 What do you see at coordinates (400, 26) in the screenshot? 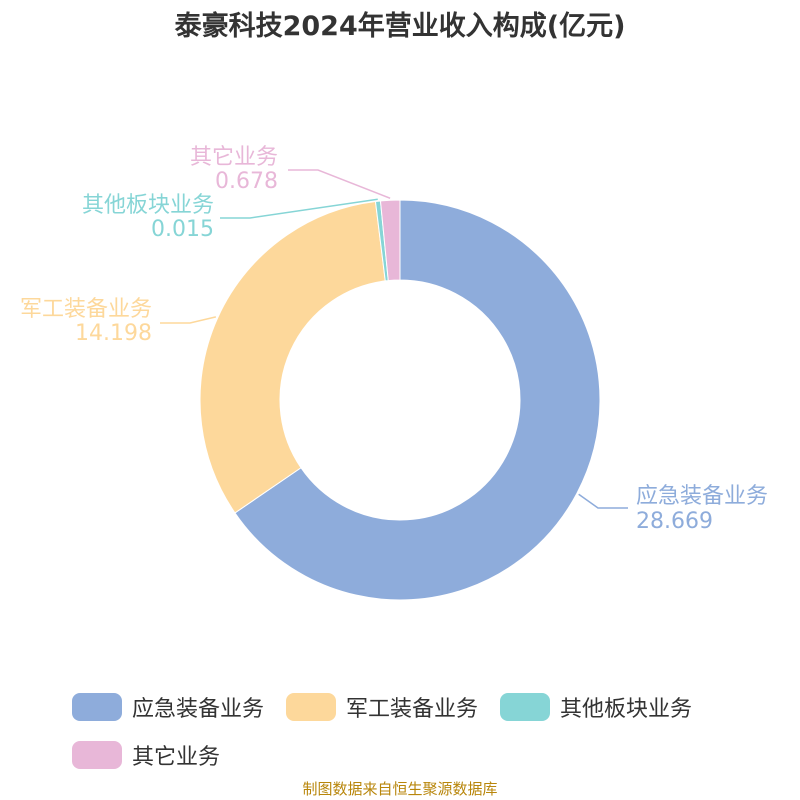
I see `chart-title: 泰豪科技2024年营业收入构成(亿元)` at bounding box center [400, 26].